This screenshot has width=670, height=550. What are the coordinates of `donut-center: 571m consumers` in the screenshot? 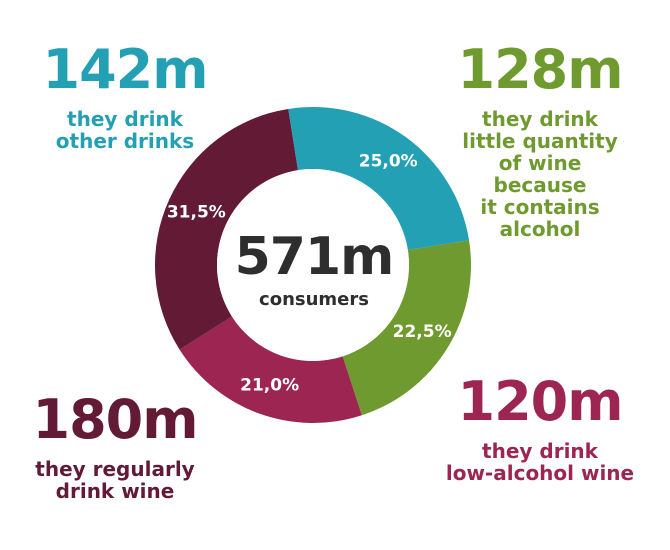 It's located at (314, 270).